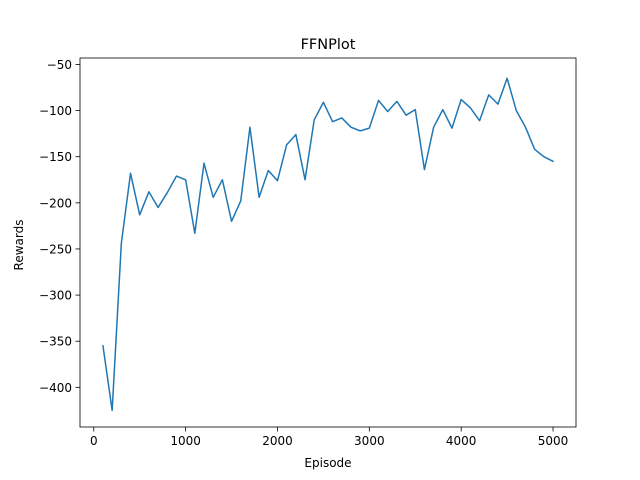 Image resolution: width=640 pixels, height=480 pixels. Describe the element at coordinates (94, 441) in the screenshot. I see `x-tick-label: 0` at that location.